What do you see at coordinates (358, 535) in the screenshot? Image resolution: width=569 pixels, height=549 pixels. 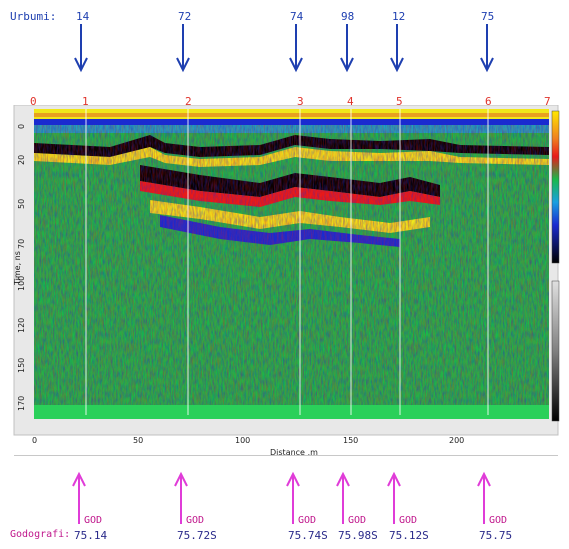 I see `god-value: 75.98S` at bounding box center [358, 535].